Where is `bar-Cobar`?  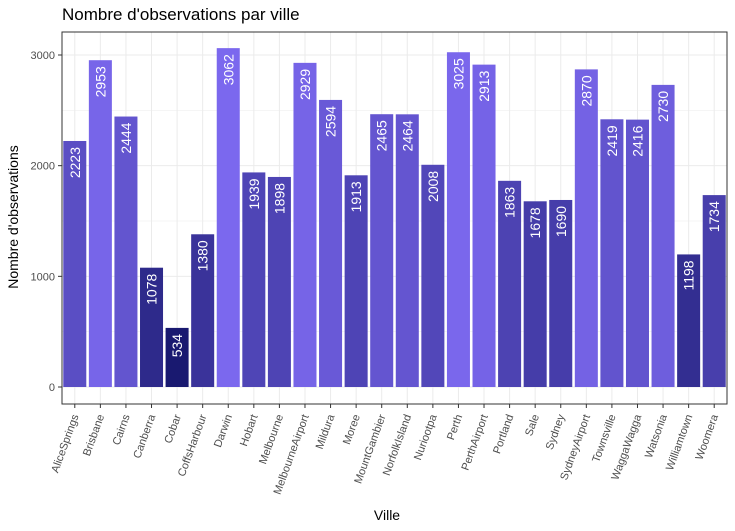
bar-Cobar is located at coordinates (177, 357).